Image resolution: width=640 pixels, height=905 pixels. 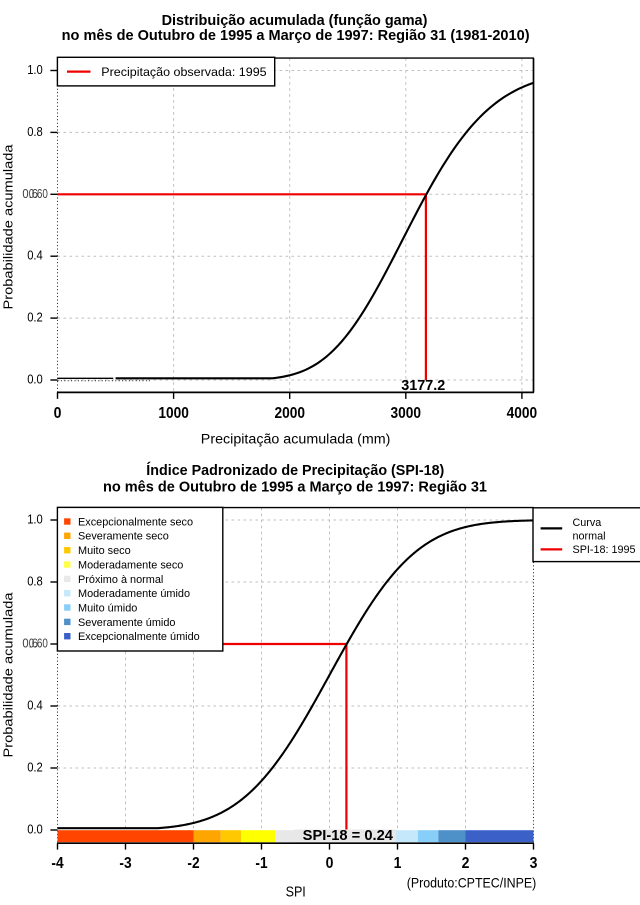 I want to click on svg-text: 2000, so click(x=289, y=413).